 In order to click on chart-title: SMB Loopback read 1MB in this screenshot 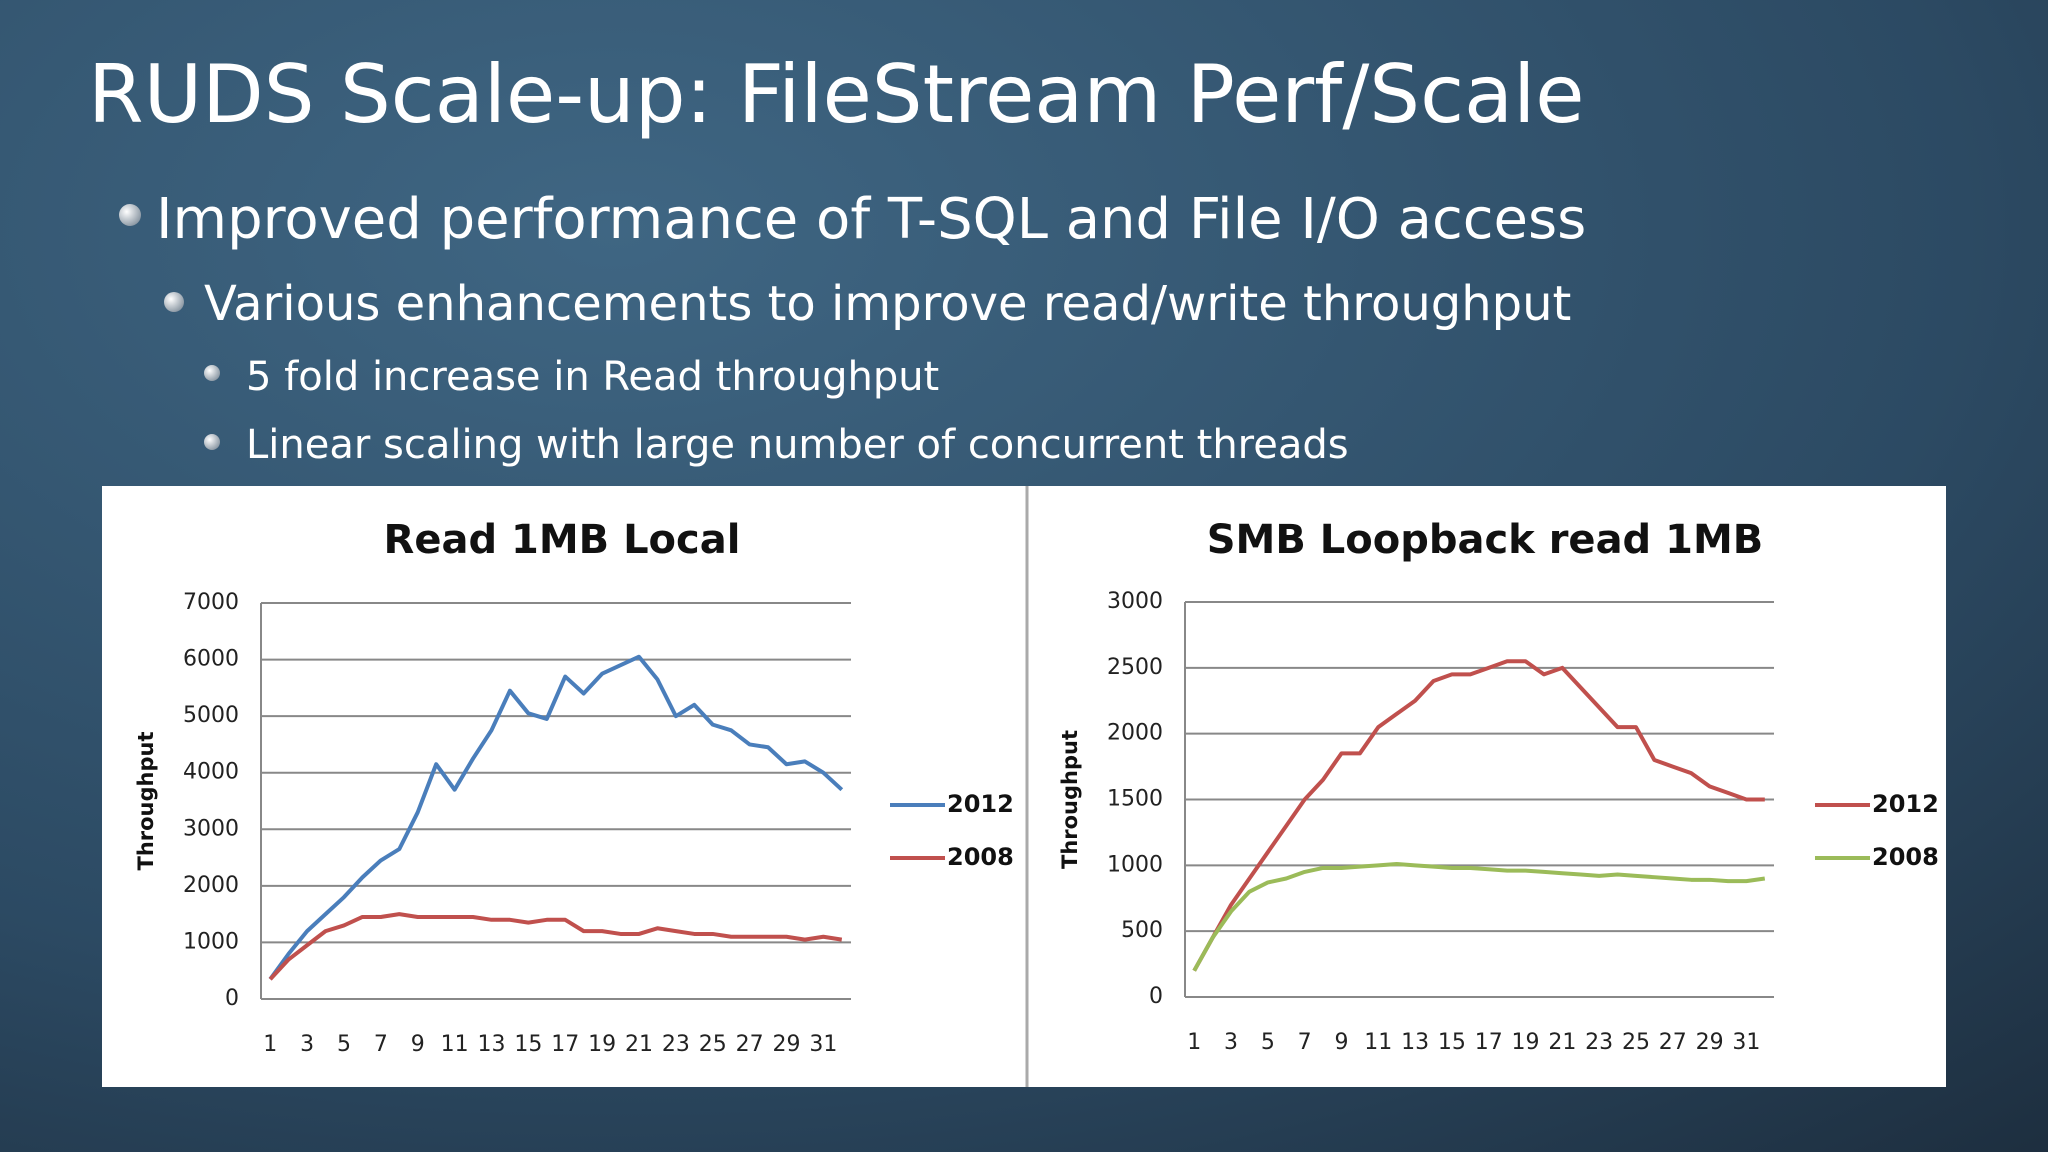, I will do `click(1485, 540)`.